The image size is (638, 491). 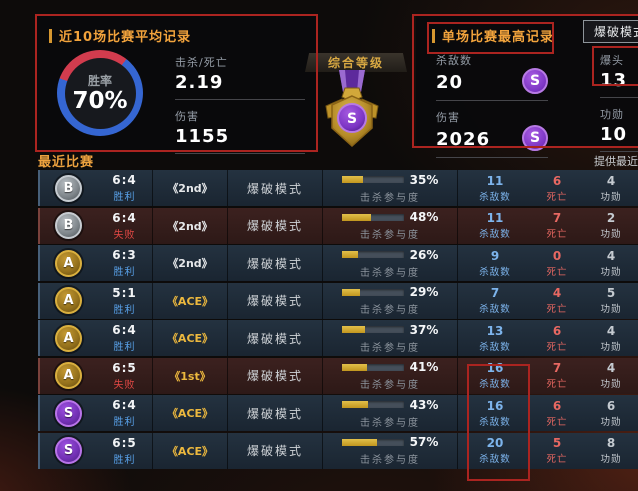 I want to click on match-row: A 6:3 胜利 《2nd》 爆破模式 26% 击杀参与度 9 杀敌数, so click(x=338, y=263).